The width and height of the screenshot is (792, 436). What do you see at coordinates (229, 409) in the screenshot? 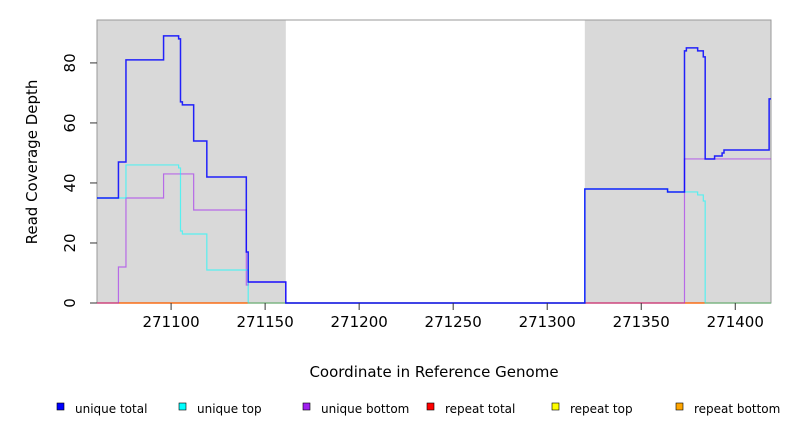
I see `legend-label-unique-top: unique top` at bounding box center [229, 409].